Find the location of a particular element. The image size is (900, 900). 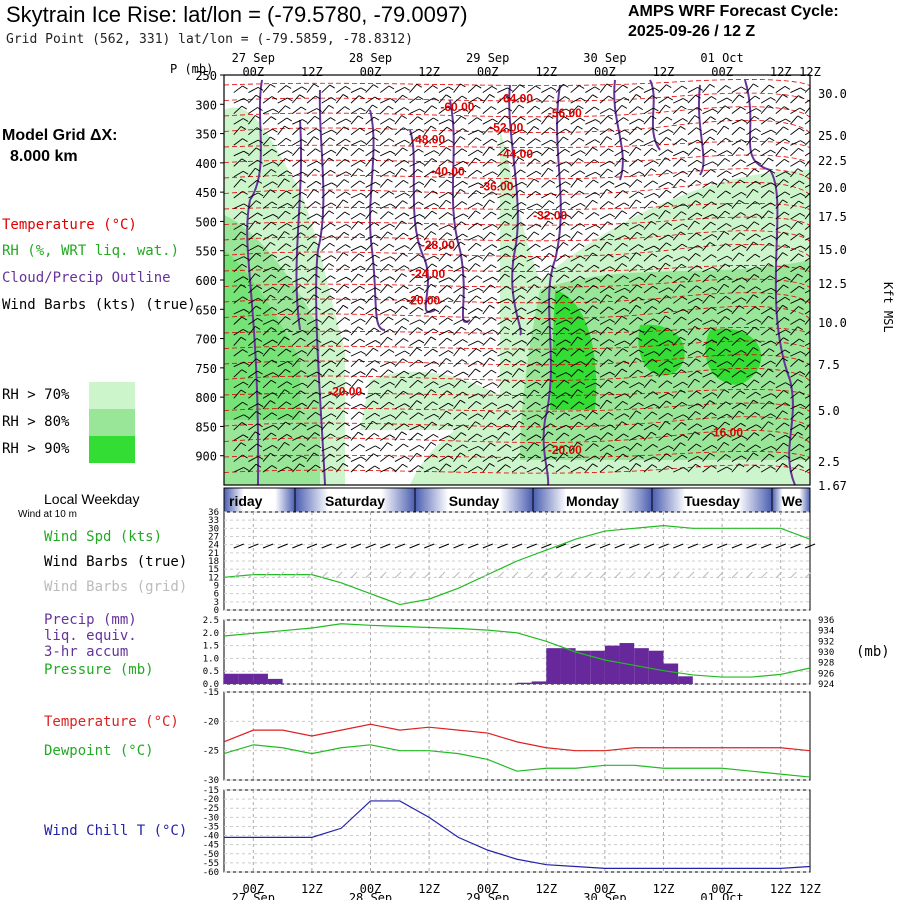

wind-barbs-grid-label: Wind Barbs (grid) is located at coordinates (116, 587).